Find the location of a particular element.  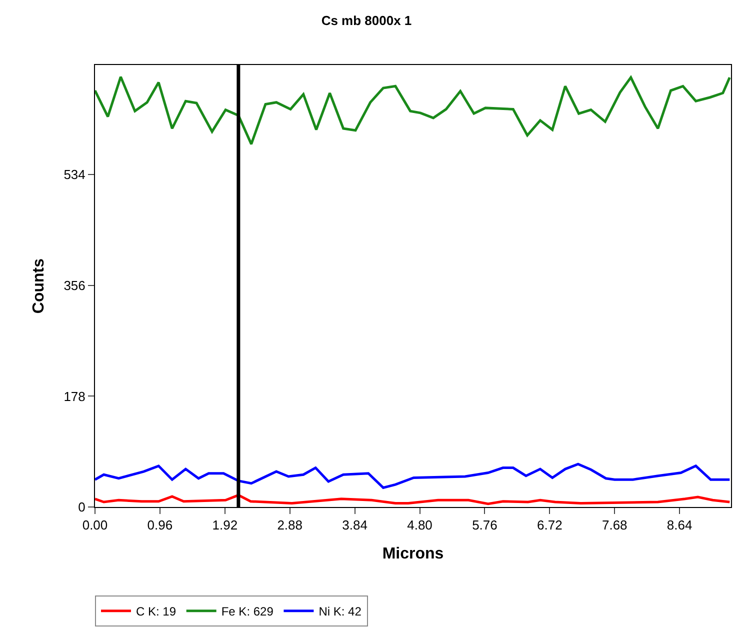

x-tick-label: 1.92 is located at coordinates (225, 525).